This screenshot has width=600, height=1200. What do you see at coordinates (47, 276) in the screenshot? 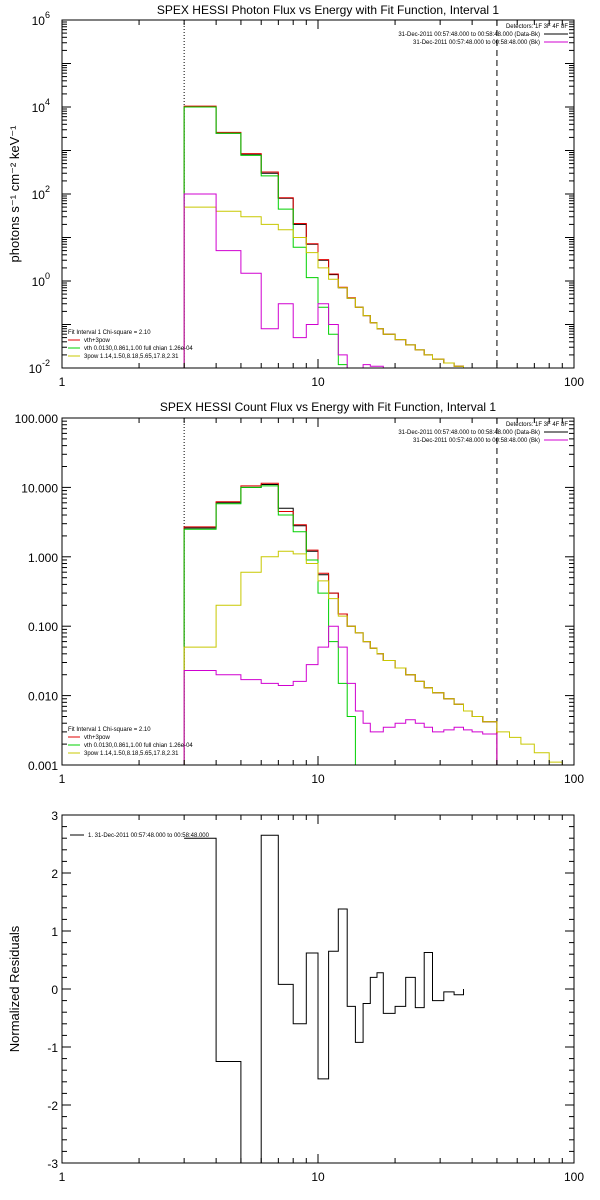
I see `photon-y-tick-exponent: 0` at bounding box center [47, 276].